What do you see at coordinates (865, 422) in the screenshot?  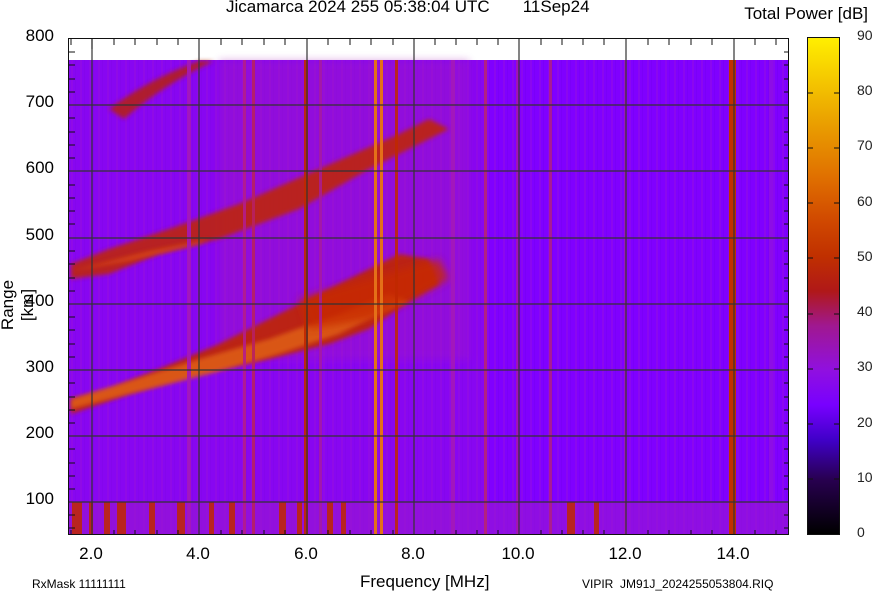 I see `colorbar-tick-label: 20` at bounding box center [865, 422].